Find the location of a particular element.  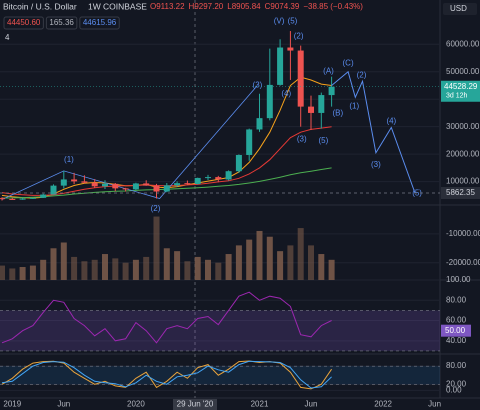

currency-button is located at coordinates (460, 9).